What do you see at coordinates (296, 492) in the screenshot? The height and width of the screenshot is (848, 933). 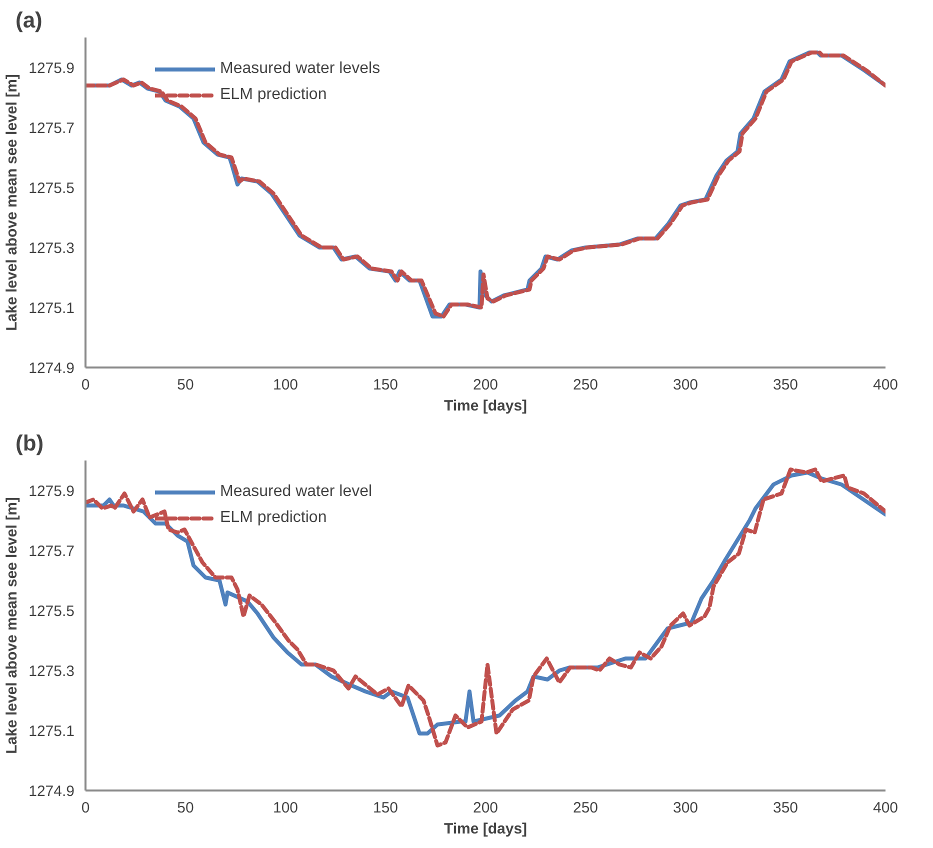 I see `legend-label: Measured water level` at bounding box center [296, 492].